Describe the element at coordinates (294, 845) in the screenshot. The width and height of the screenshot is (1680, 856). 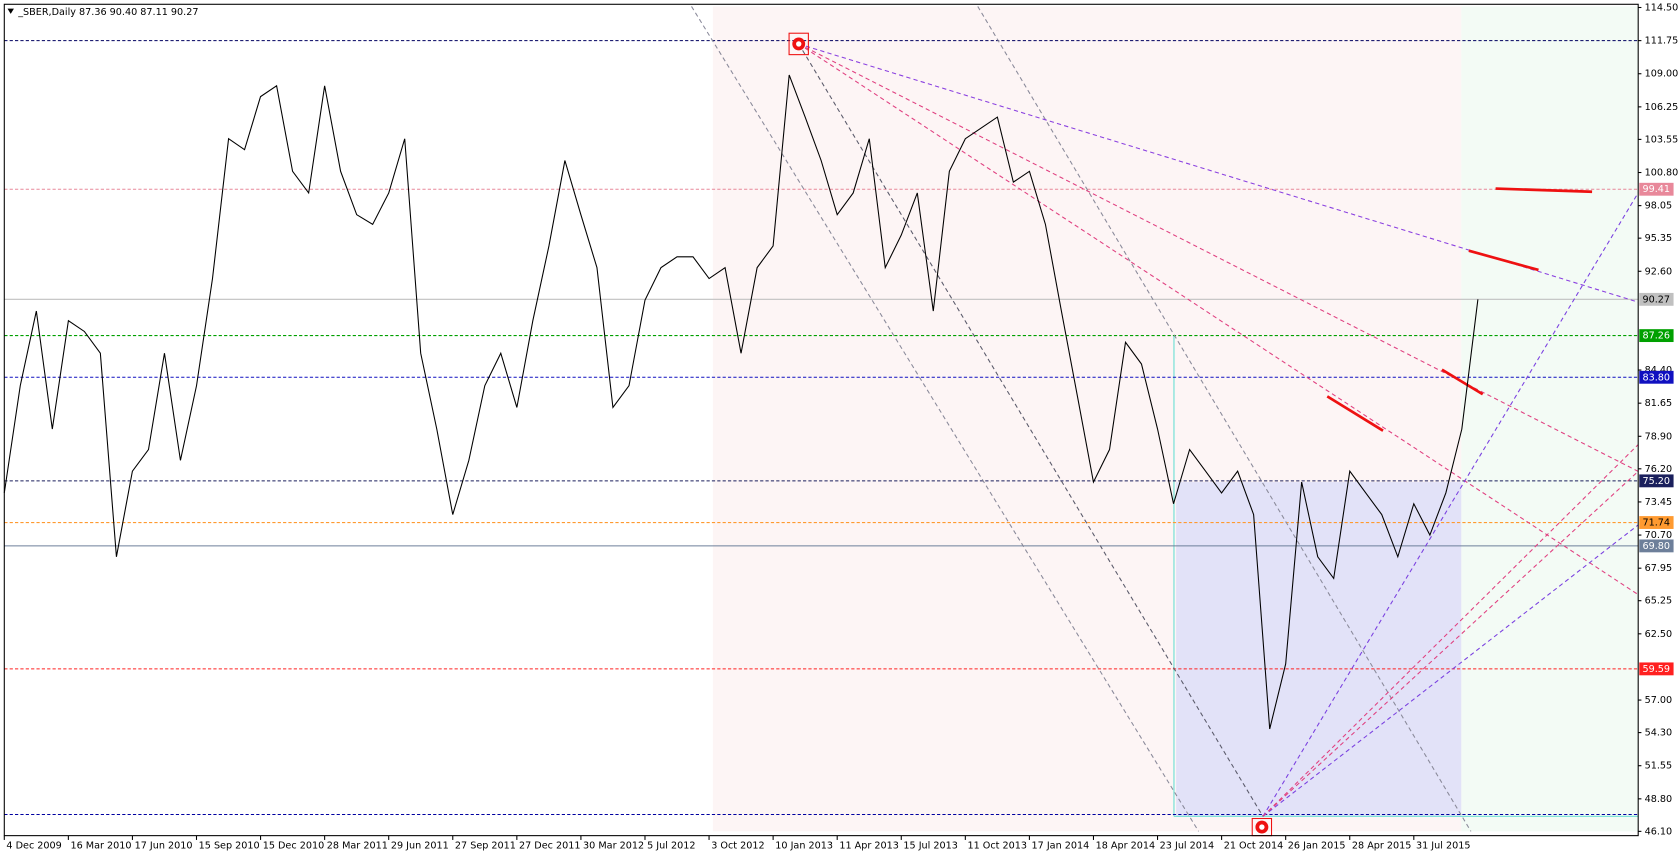
I see `x-tick-label: 15 Dec 2010` at that location.